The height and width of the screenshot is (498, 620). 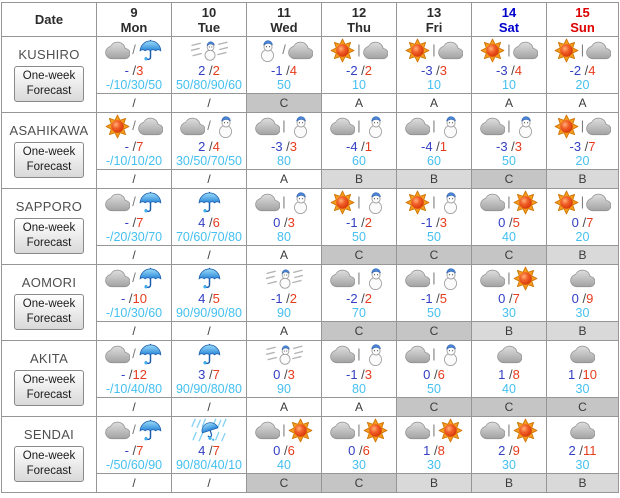 What do you see at coordinates (575, 146) in the screenshot?
I see `temp-min: -3` at bounding box center [575, 146].